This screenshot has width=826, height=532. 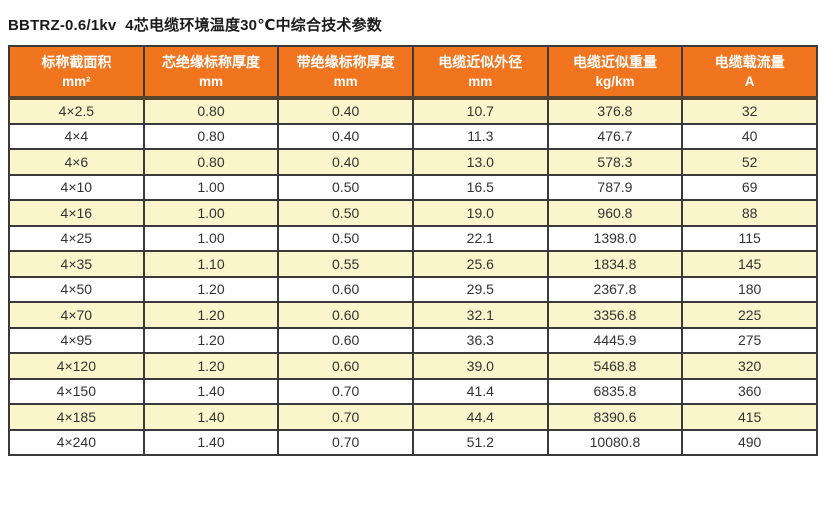 What do you see at coordinates (211, 340) in the screenshot?
I see `table-cell: 1.20` at bounding box center [211, 340].